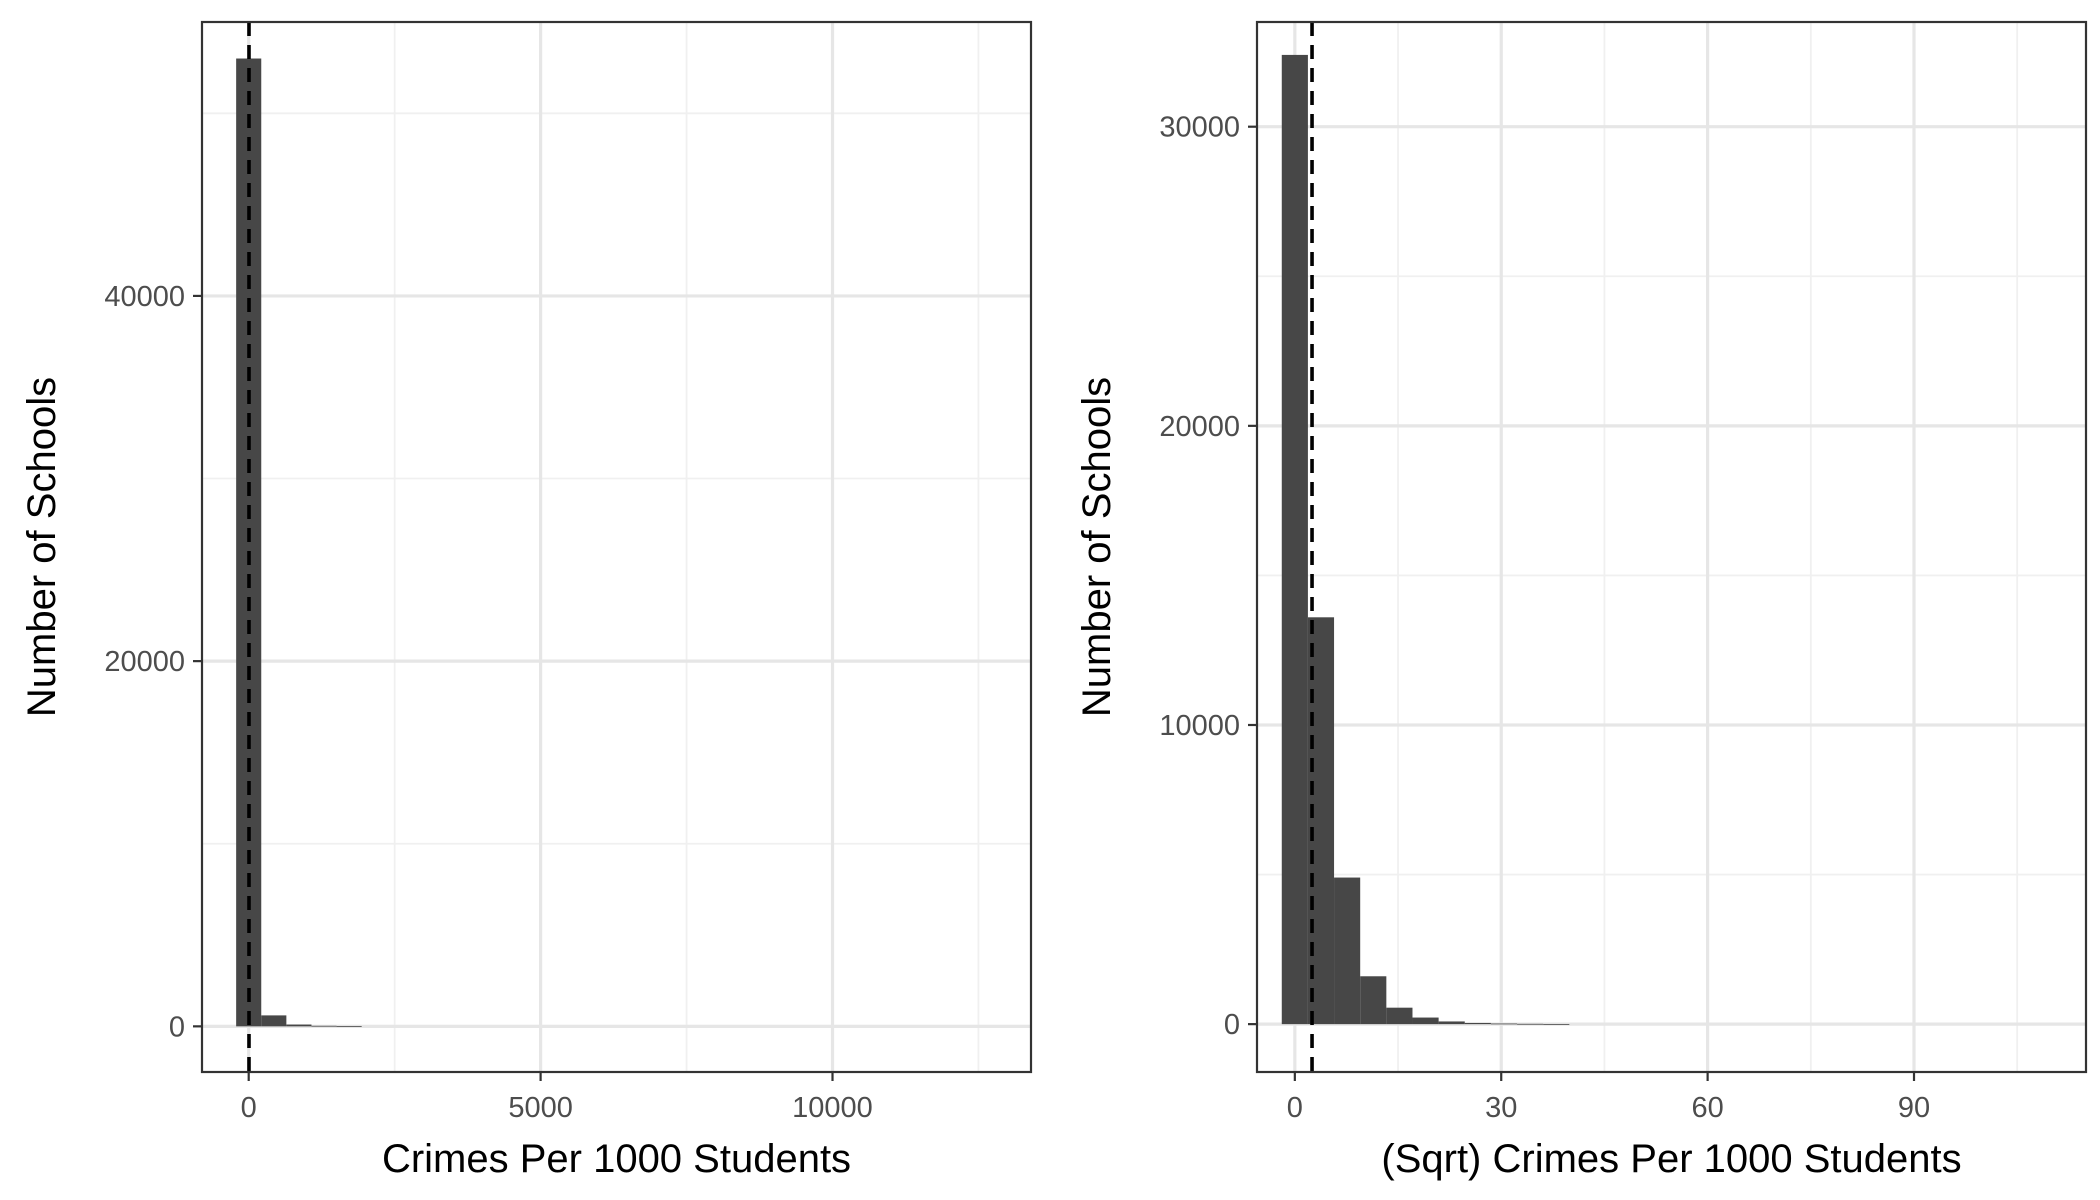 The image size is (2100, 1200). I want to click on x-axis-title: Crimes Per 1000 Students, so click(616, 1159).